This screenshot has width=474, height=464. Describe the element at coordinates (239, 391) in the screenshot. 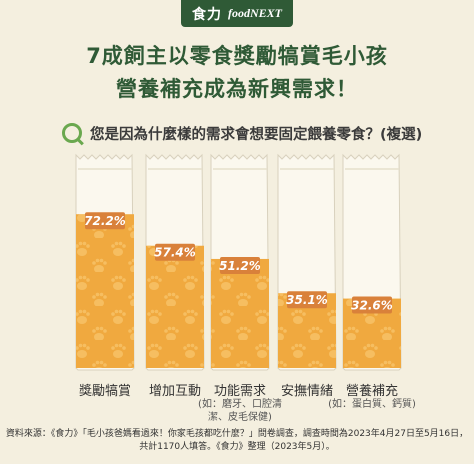

I see `category-label: 功能需求` at that location.